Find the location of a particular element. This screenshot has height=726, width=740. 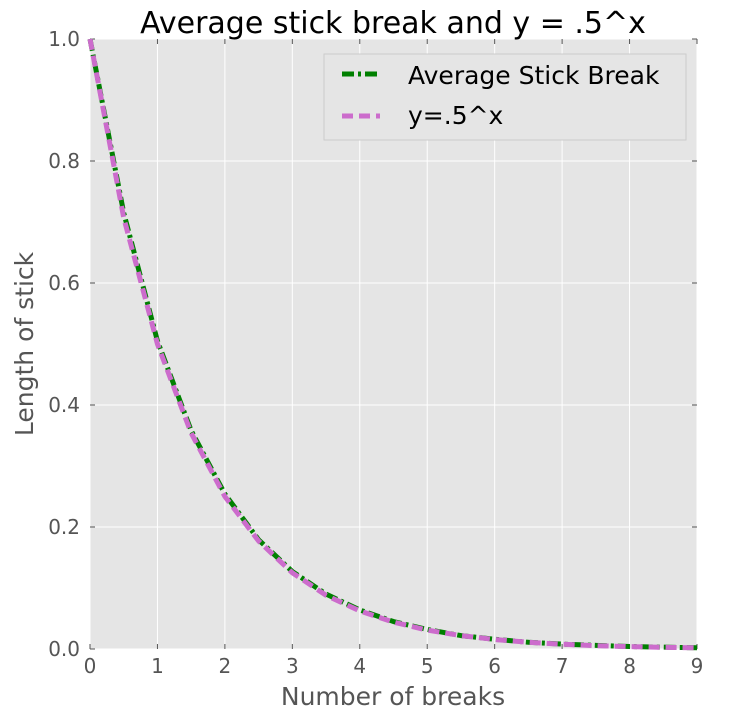

y-tick-label: 0.6 is located at coordinates (64, 283).